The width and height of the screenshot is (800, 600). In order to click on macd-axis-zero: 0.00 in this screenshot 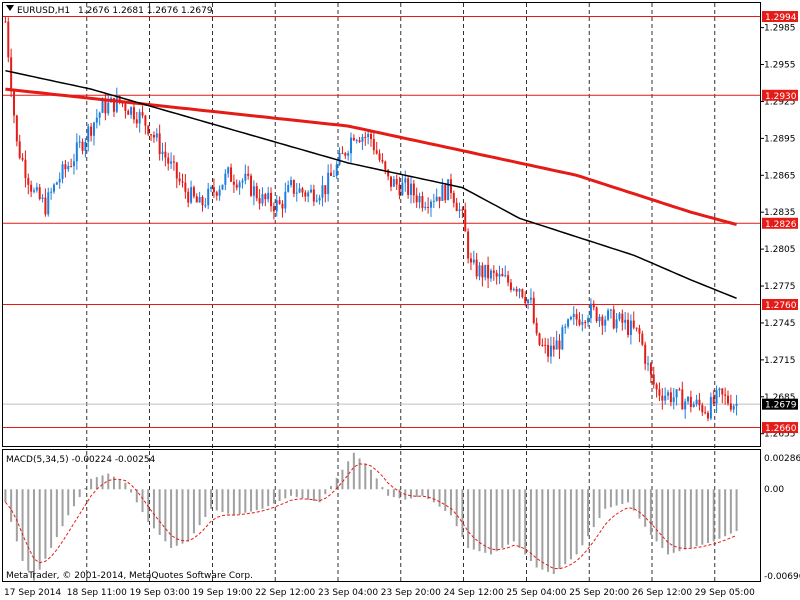, I will do `click(774, 490)`.